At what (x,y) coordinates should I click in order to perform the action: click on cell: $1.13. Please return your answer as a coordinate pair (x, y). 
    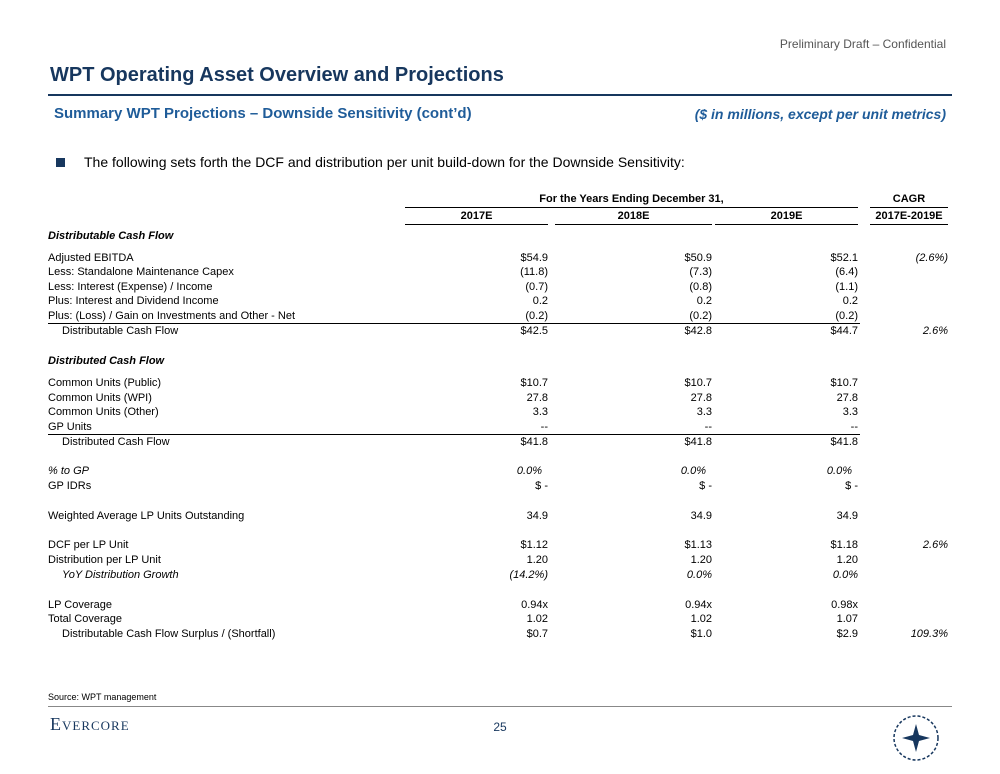
    Looking at the image, I should click on (698, 545).